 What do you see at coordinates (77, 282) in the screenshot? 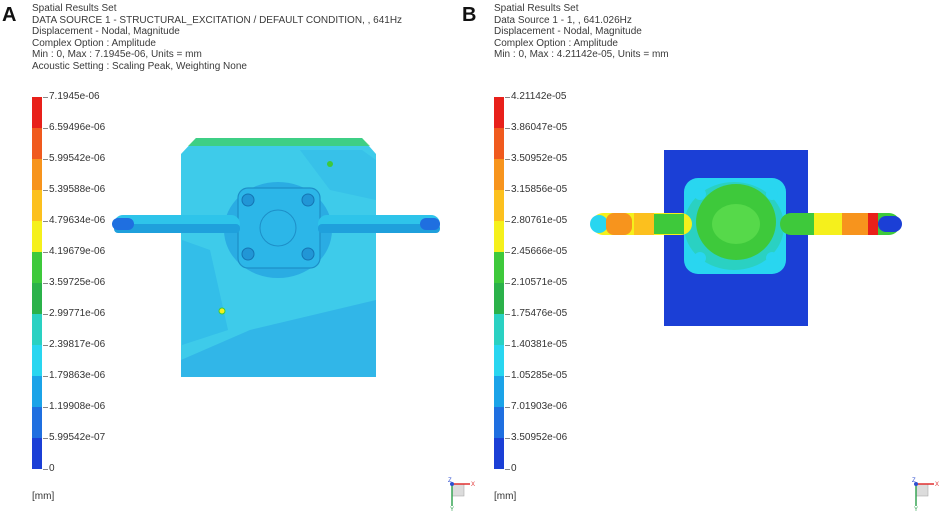
I see `scale-label: 3.59725e-06` at bounding box center [77, 282].